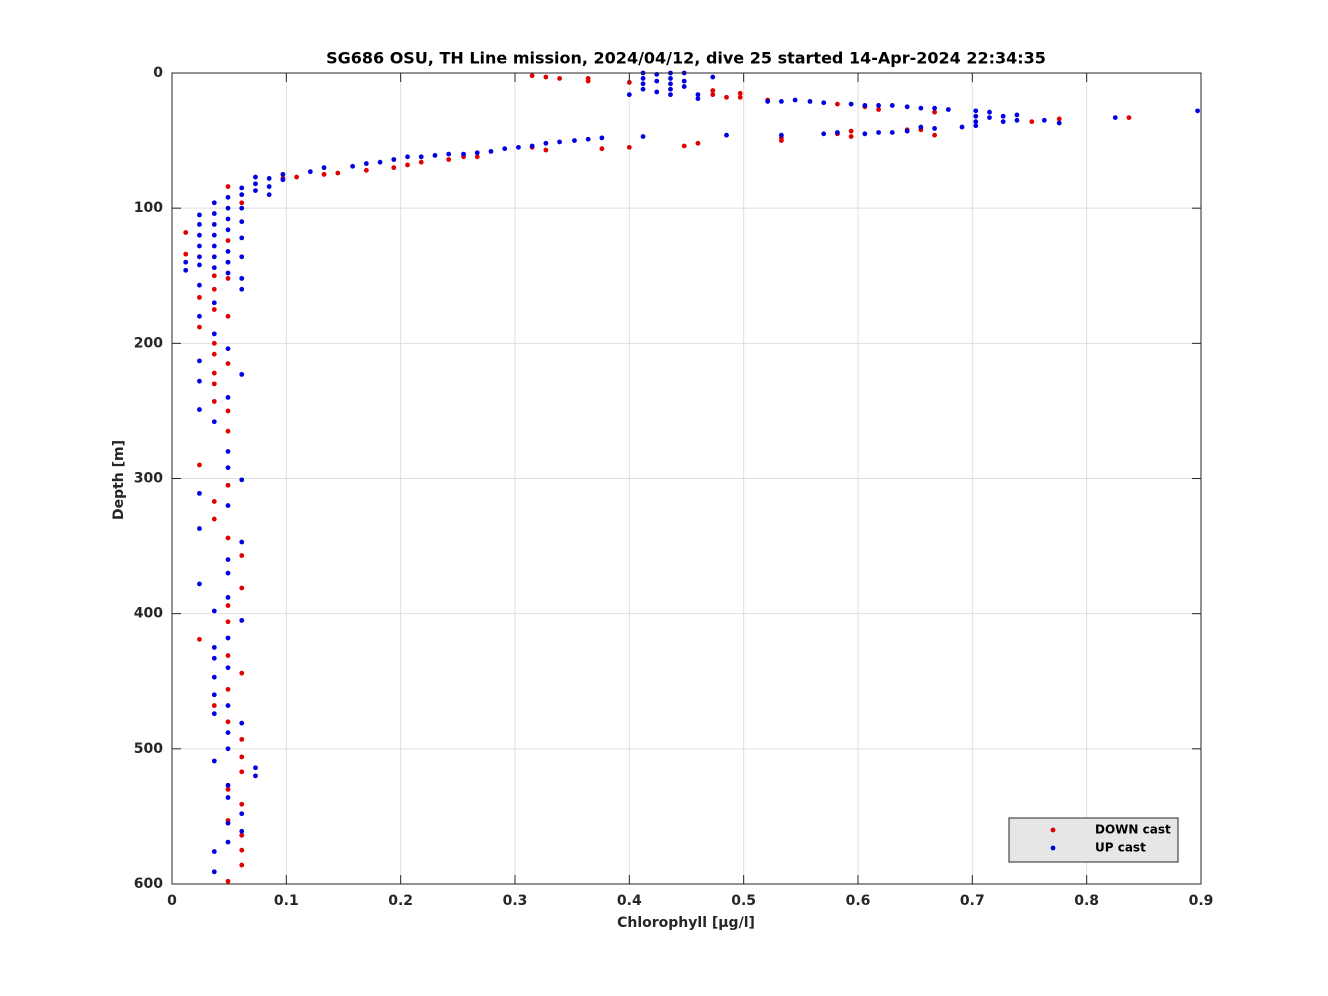 This screenshot has height=996, width=1328. What do you see at coordinates (172, 901) in the screenshot?
I see `x-tick-label: 0` at bounding box center [172, 901].